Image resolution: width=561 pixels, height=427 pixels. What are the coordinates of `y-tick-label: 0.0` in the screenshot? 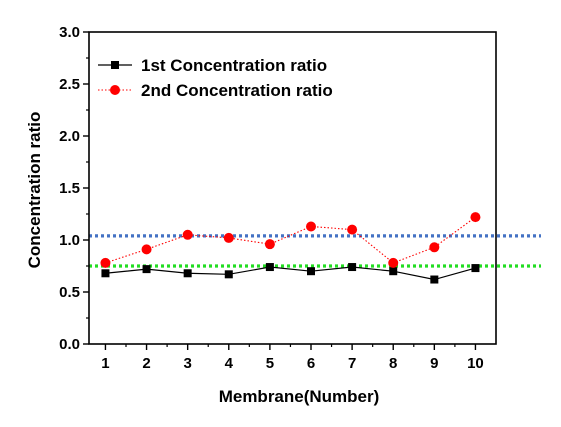 It's located at (69, 344).